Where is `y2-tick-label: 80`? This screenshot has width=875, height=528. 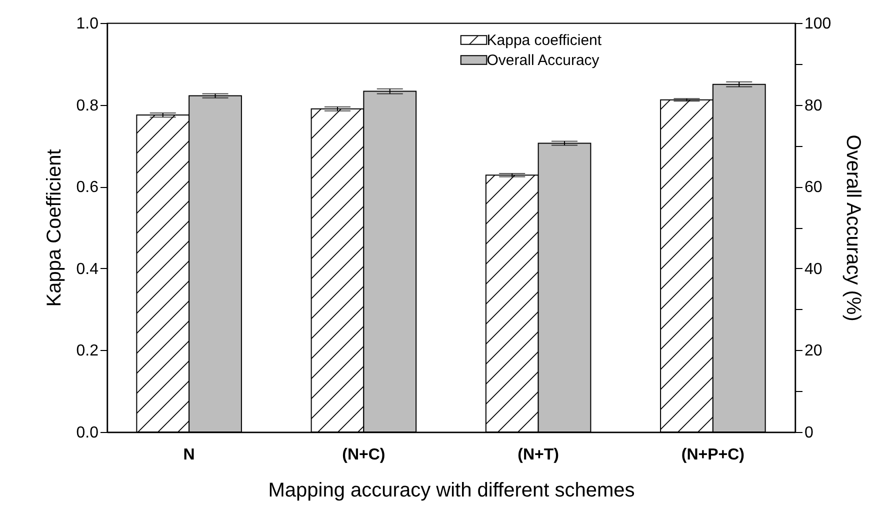 y2-tick-label: 80 is located at coordinates (813, 105).